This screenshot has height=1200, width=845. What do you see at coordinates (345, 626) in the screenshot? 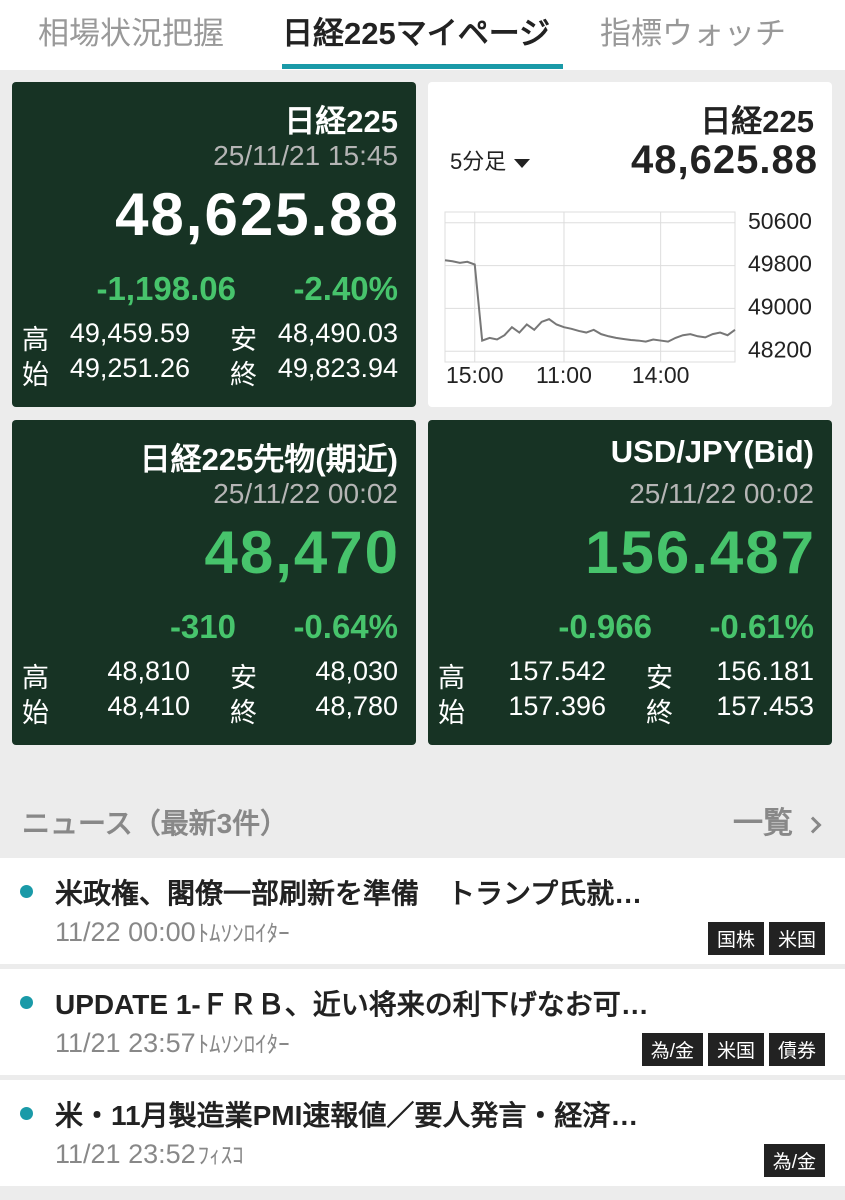
I see `change-pct: -0.64%` at bounding box center [345, 626].